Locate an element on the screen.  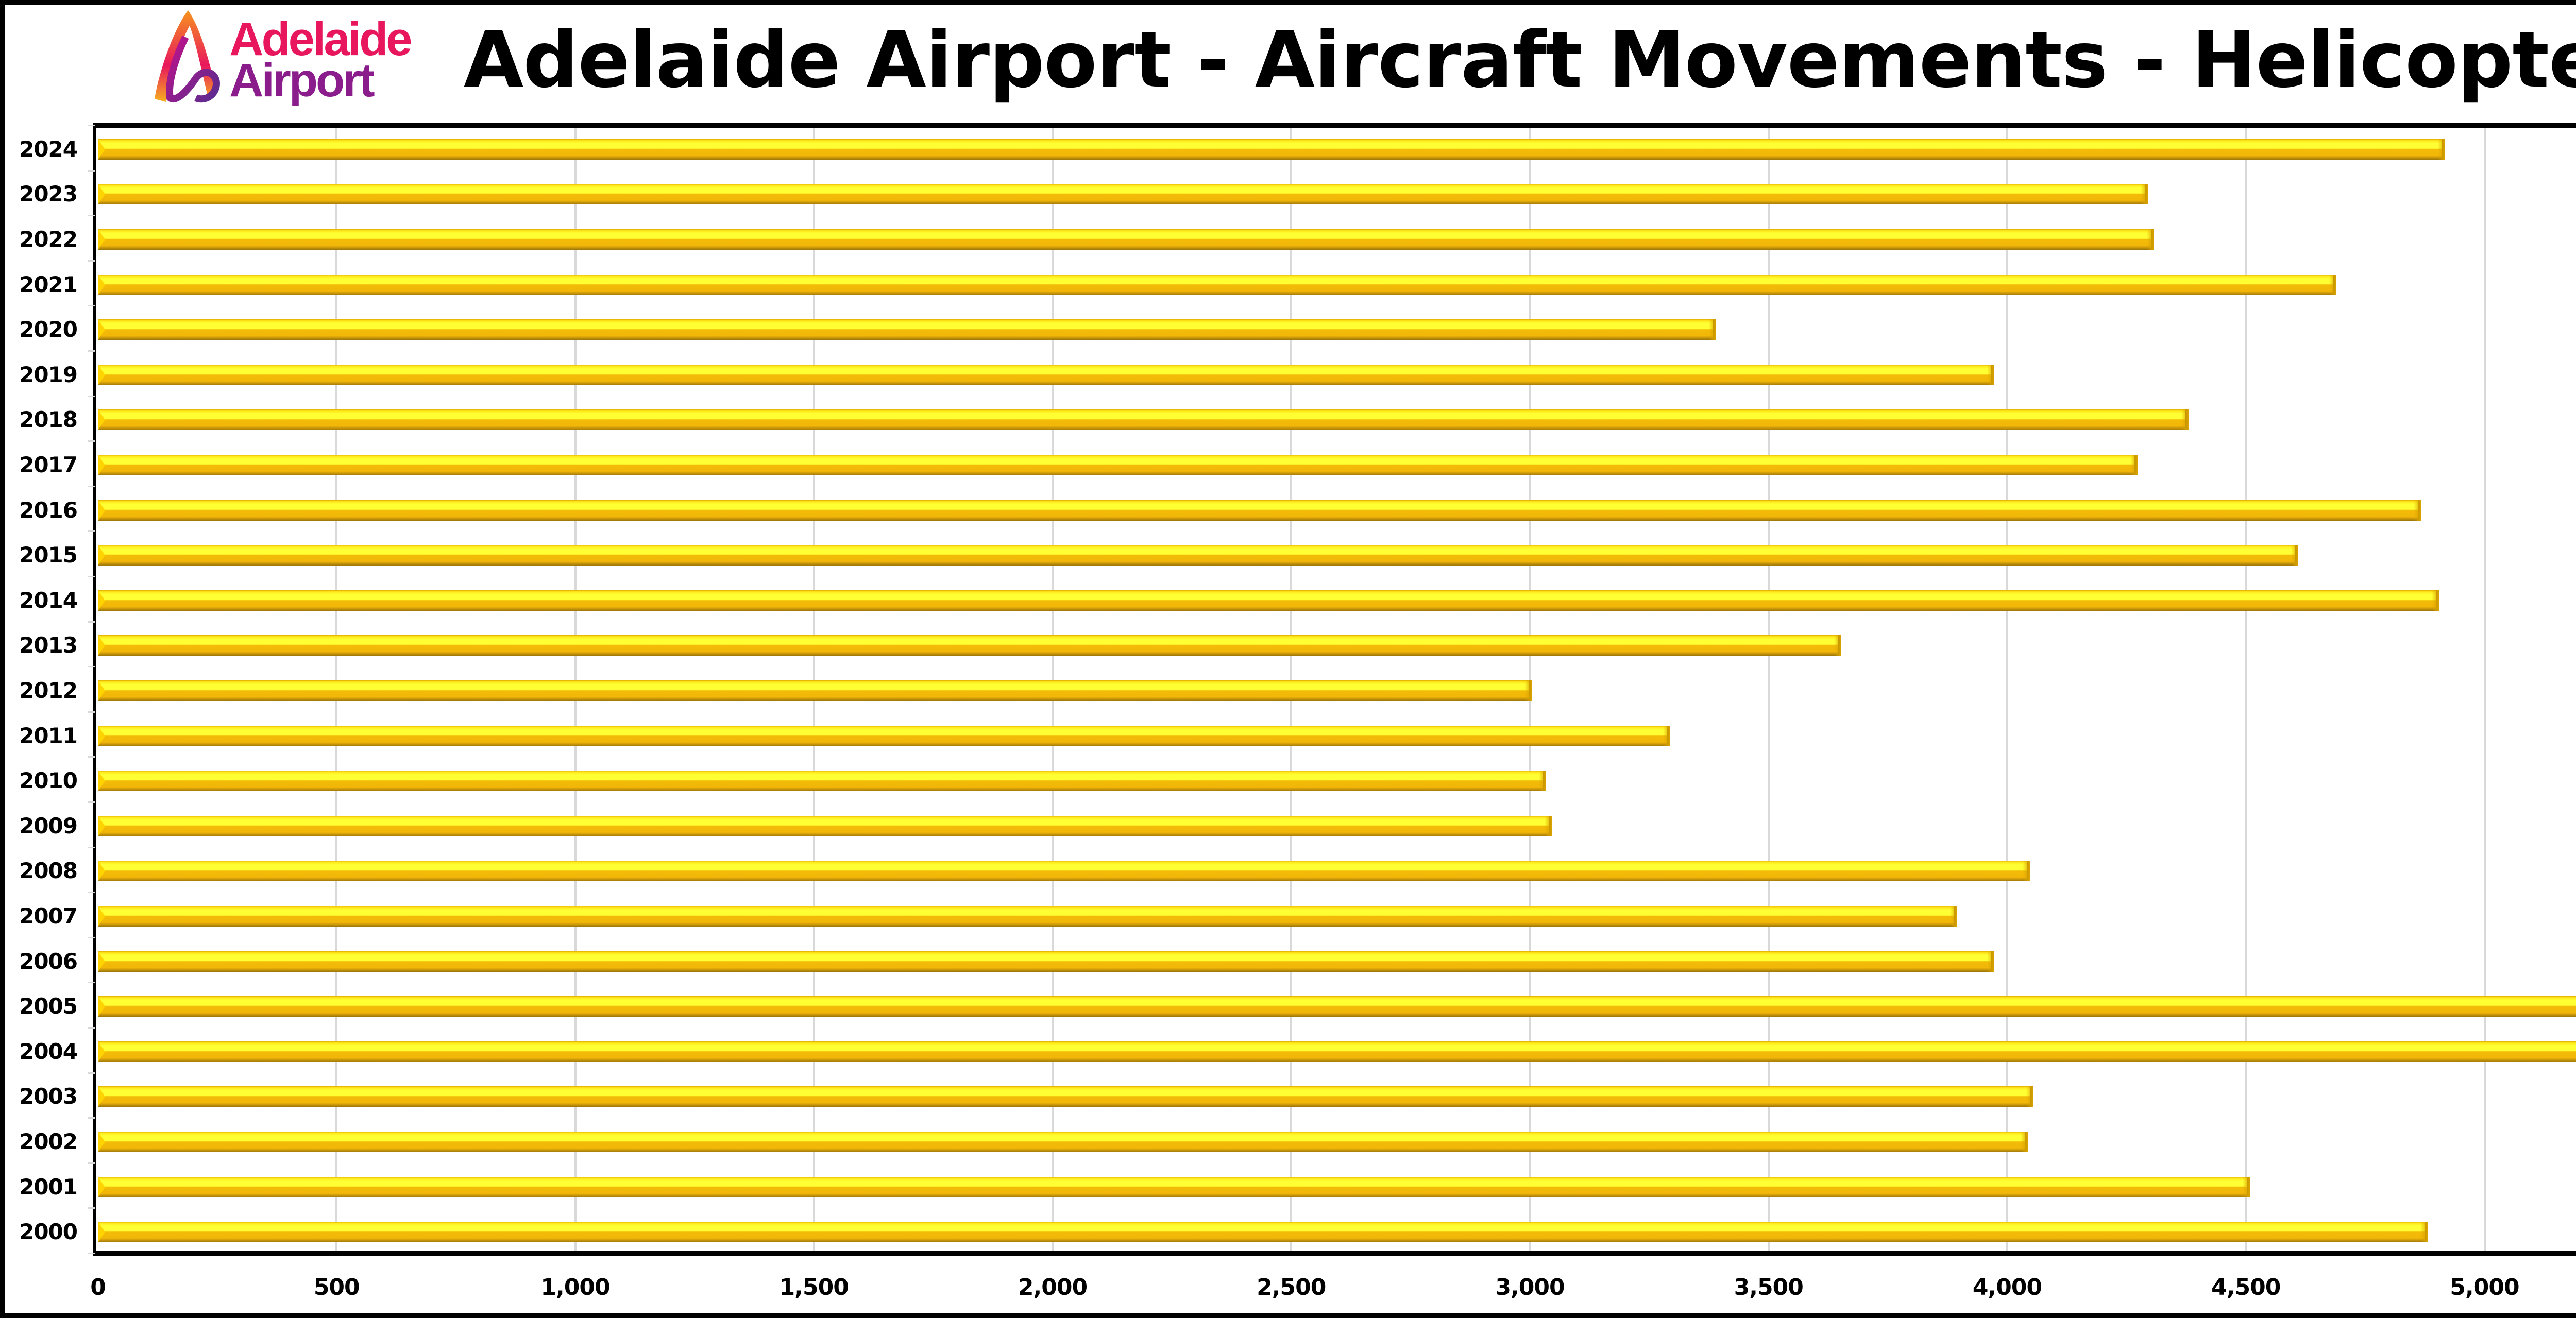
bar-2006 is located at coordinates (1046, 961).